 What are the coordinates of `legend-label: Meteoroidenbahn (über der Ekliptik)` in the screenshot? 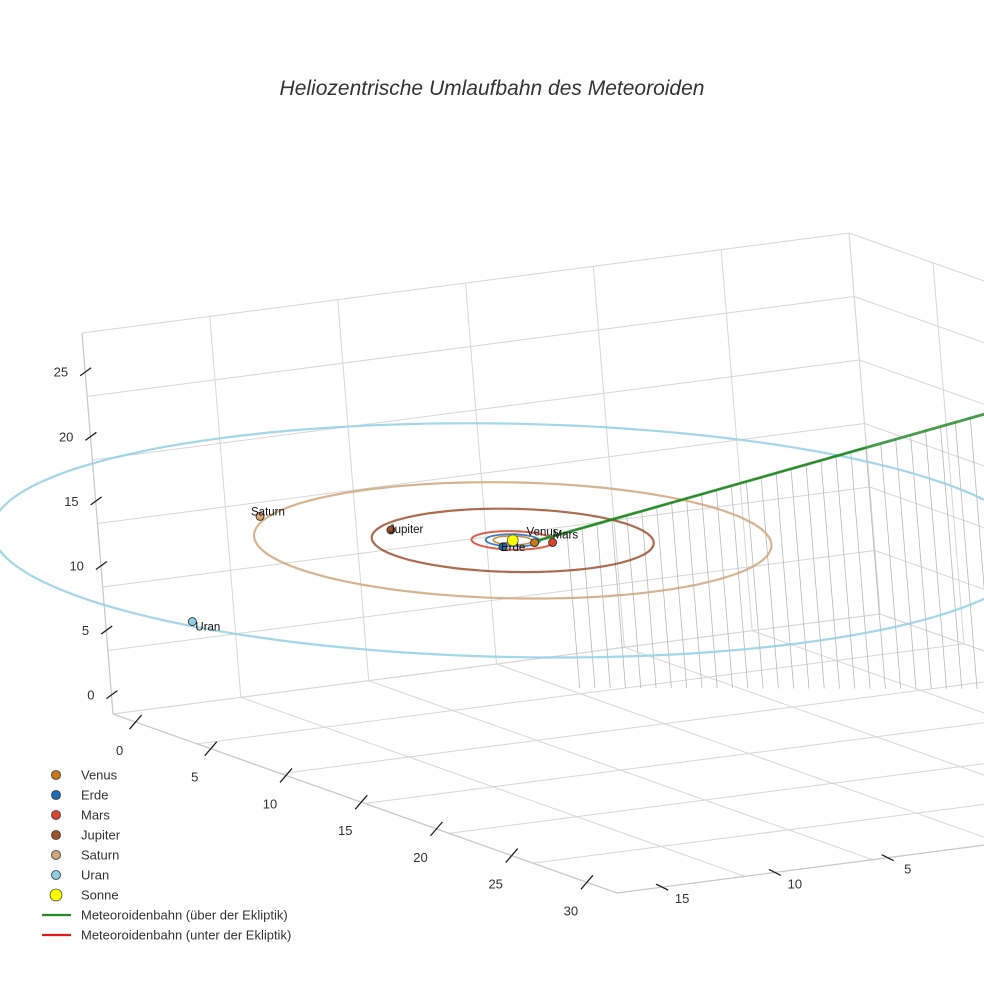 It's located at (184, 915).